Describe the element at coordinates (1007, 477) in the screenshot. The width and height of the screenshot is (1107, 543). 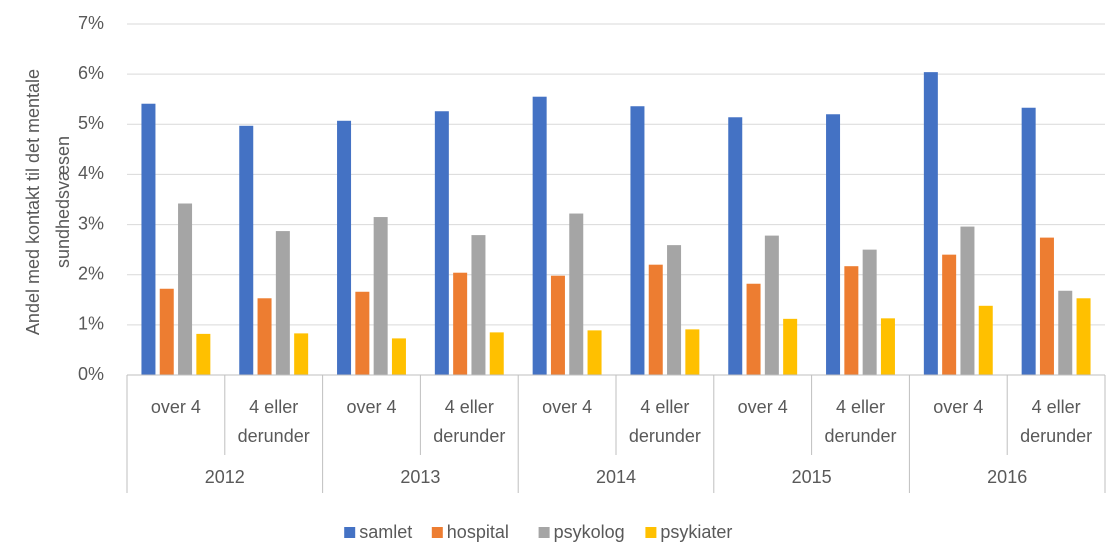
I see `group-label: 2016` at that location.